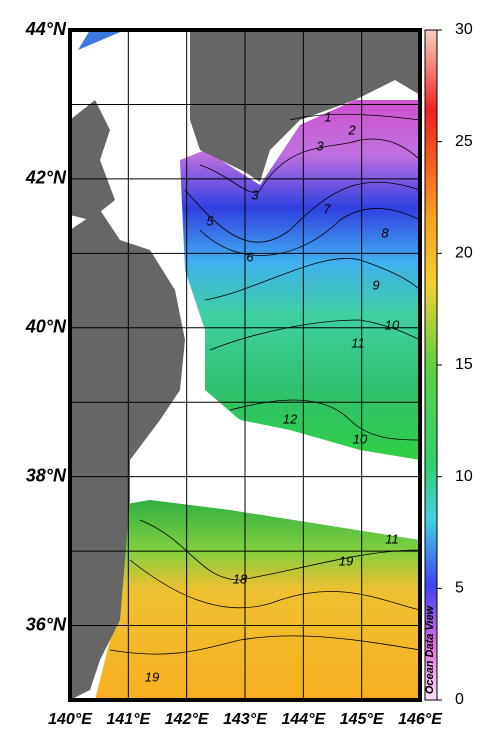  What do you see at coordinates (46, 624) in the screenshot?
I see `lat-tick-label: 36°N` at bounding box center [46, 624].